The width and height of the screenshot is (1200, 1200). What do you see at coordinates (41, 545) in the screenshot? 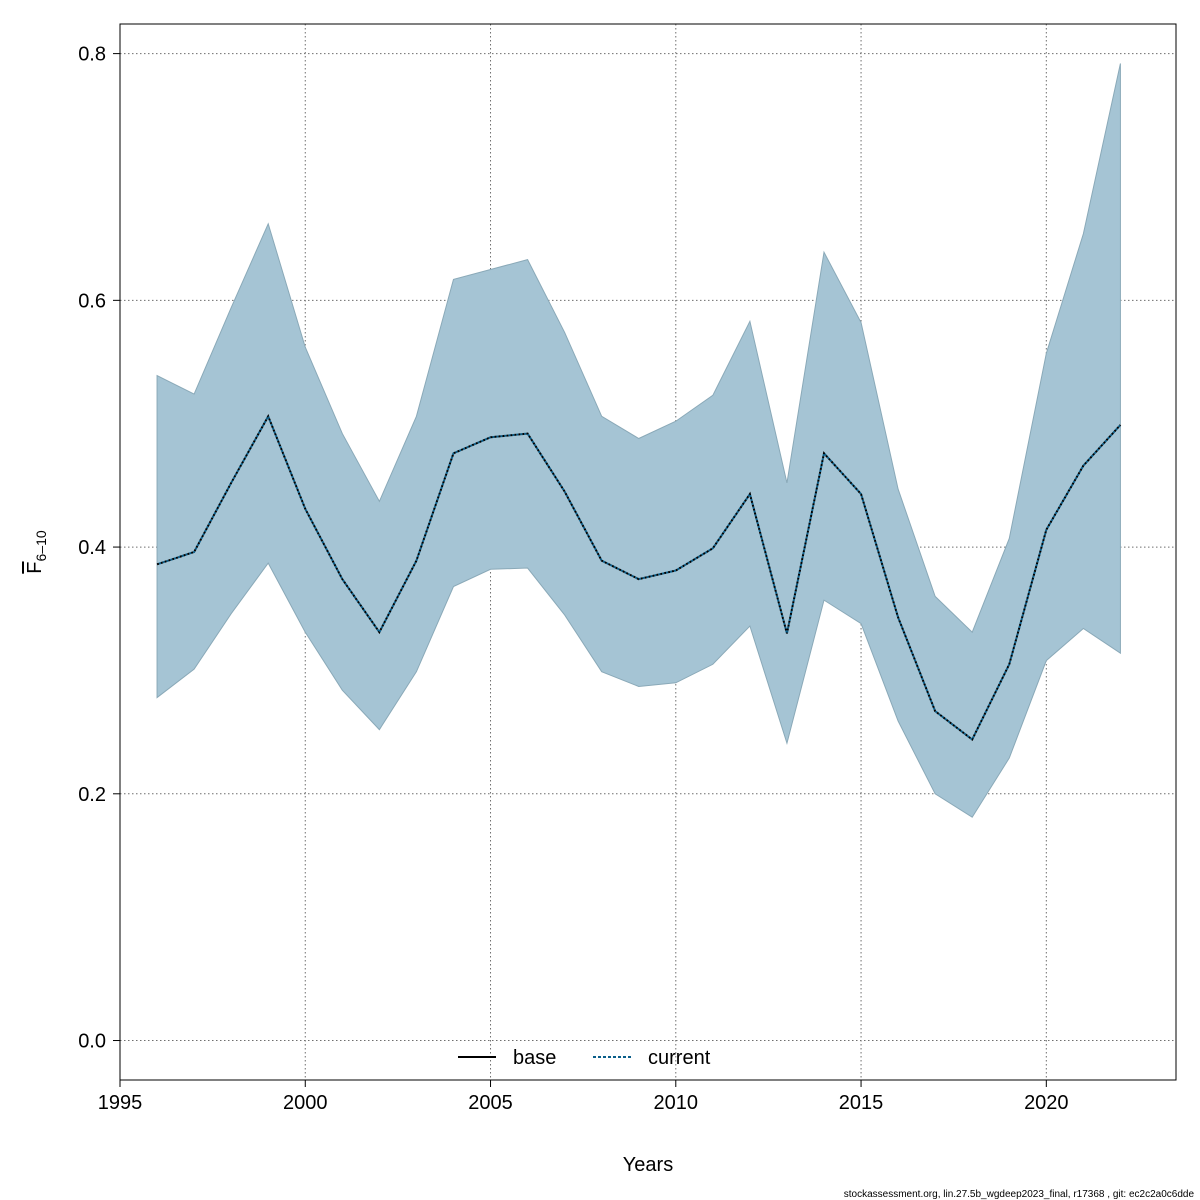
I see `y-axis-title-subscript: 6–10` at bounding box center [41, 545].